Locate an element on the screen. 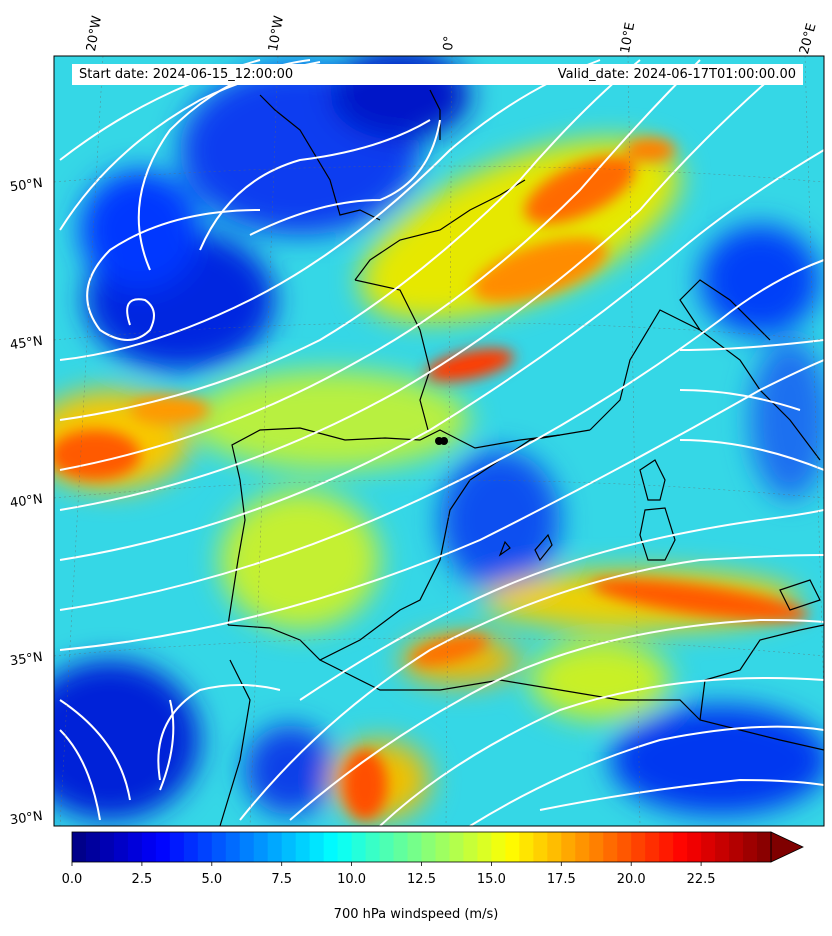 This screenshot has width=832, height=936. start-date-text: Start date: 2024-06-15_12:00:00 is located at coordinates (186, 74).